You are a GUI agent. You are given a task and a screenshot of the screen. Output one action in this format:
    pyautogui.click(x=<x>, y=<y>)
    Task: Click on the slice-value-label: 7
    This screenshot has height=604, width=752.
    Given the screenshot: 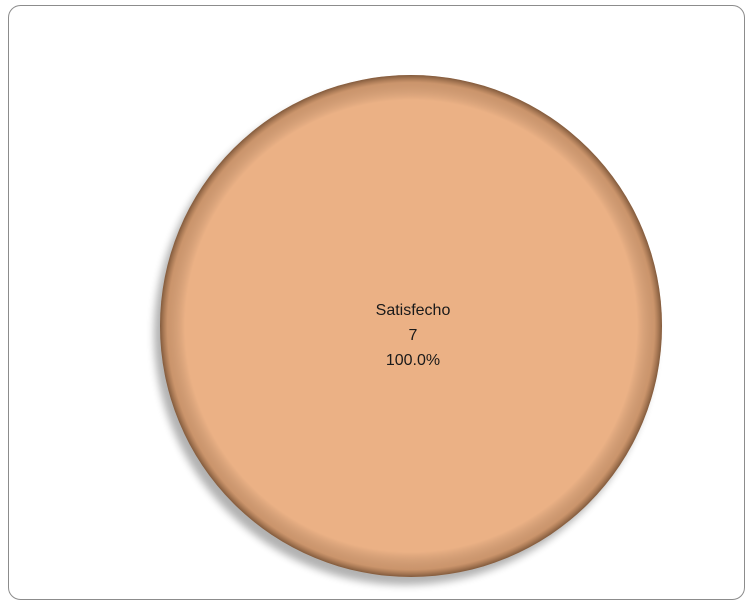 What is the action you would take?
    pyautogui.click(x=413, y=335)
    